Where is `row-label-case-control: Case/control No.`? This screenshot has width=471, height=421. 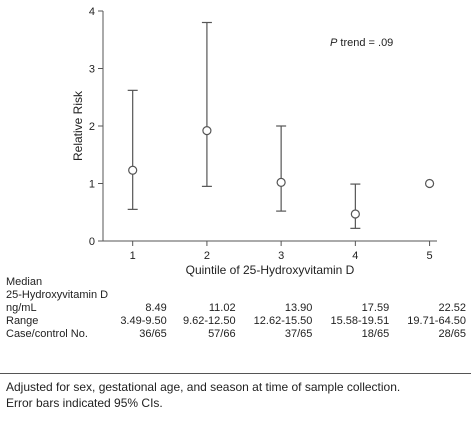
row-label-case-control: Case/control No. is located at coordinates (47, 334).